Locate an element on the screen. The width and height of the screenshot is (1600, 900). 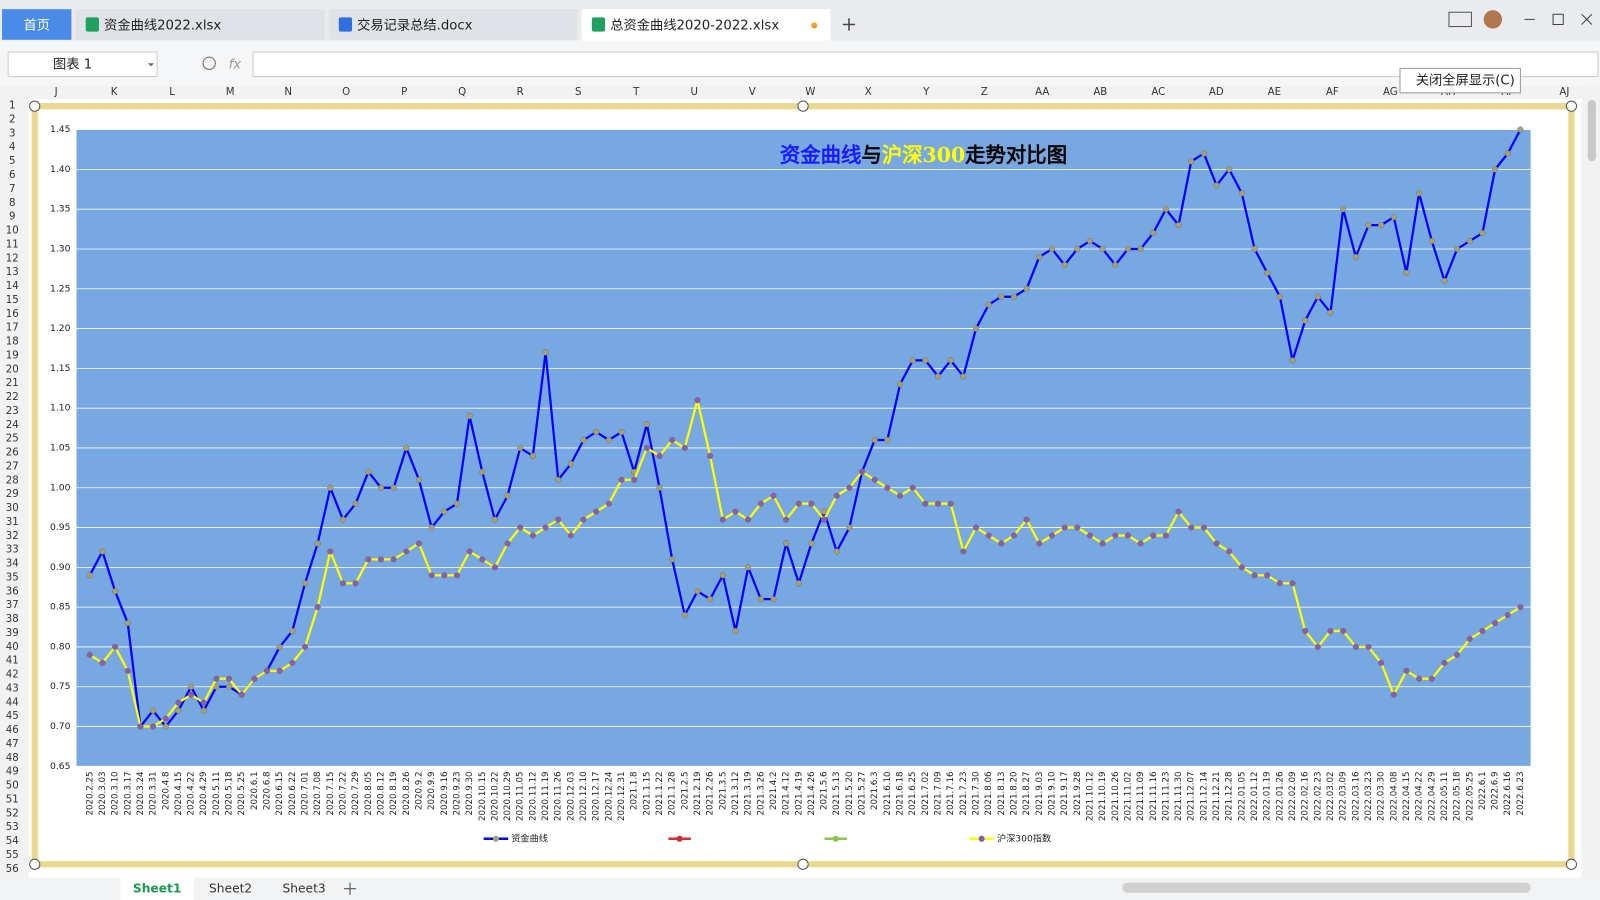
row-header: 33 is located at coordinates (12, 550).